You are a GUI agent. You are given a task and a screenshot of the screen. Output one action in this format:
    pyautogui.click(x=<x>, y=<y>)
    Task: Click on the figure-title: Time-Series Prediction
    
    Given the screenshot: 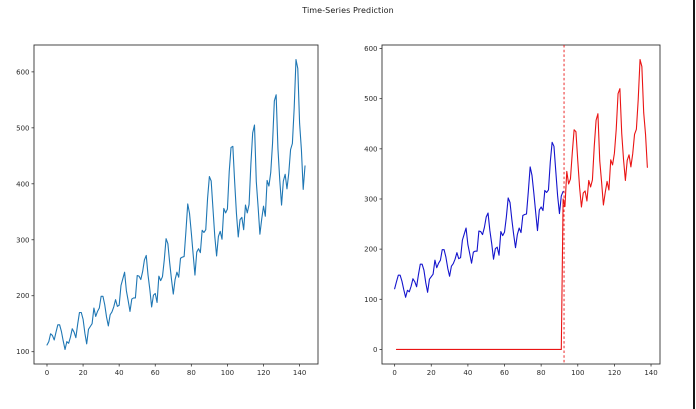 What is the action you would take?
    pyautogui.click(x=348, y=10)
    